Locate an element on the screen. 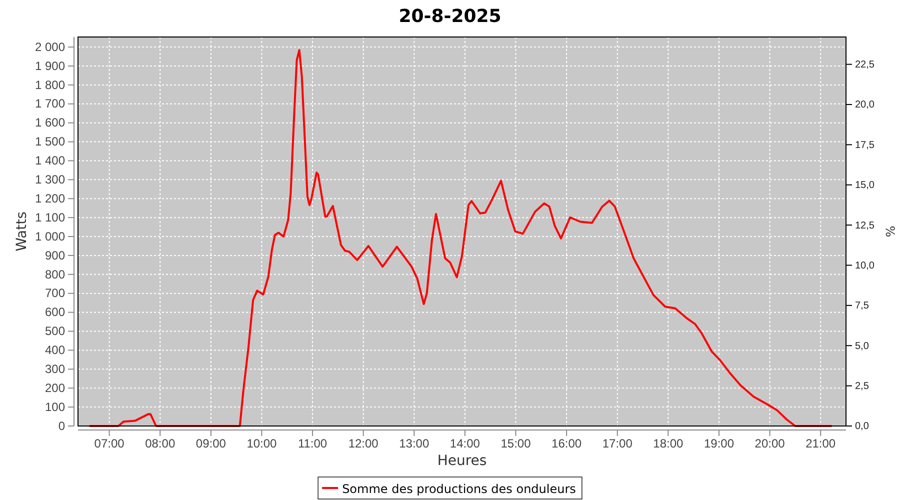 This screenshot has height=500, width=900. x-tick-label: 15:00 is located at coordinates (516, 443).